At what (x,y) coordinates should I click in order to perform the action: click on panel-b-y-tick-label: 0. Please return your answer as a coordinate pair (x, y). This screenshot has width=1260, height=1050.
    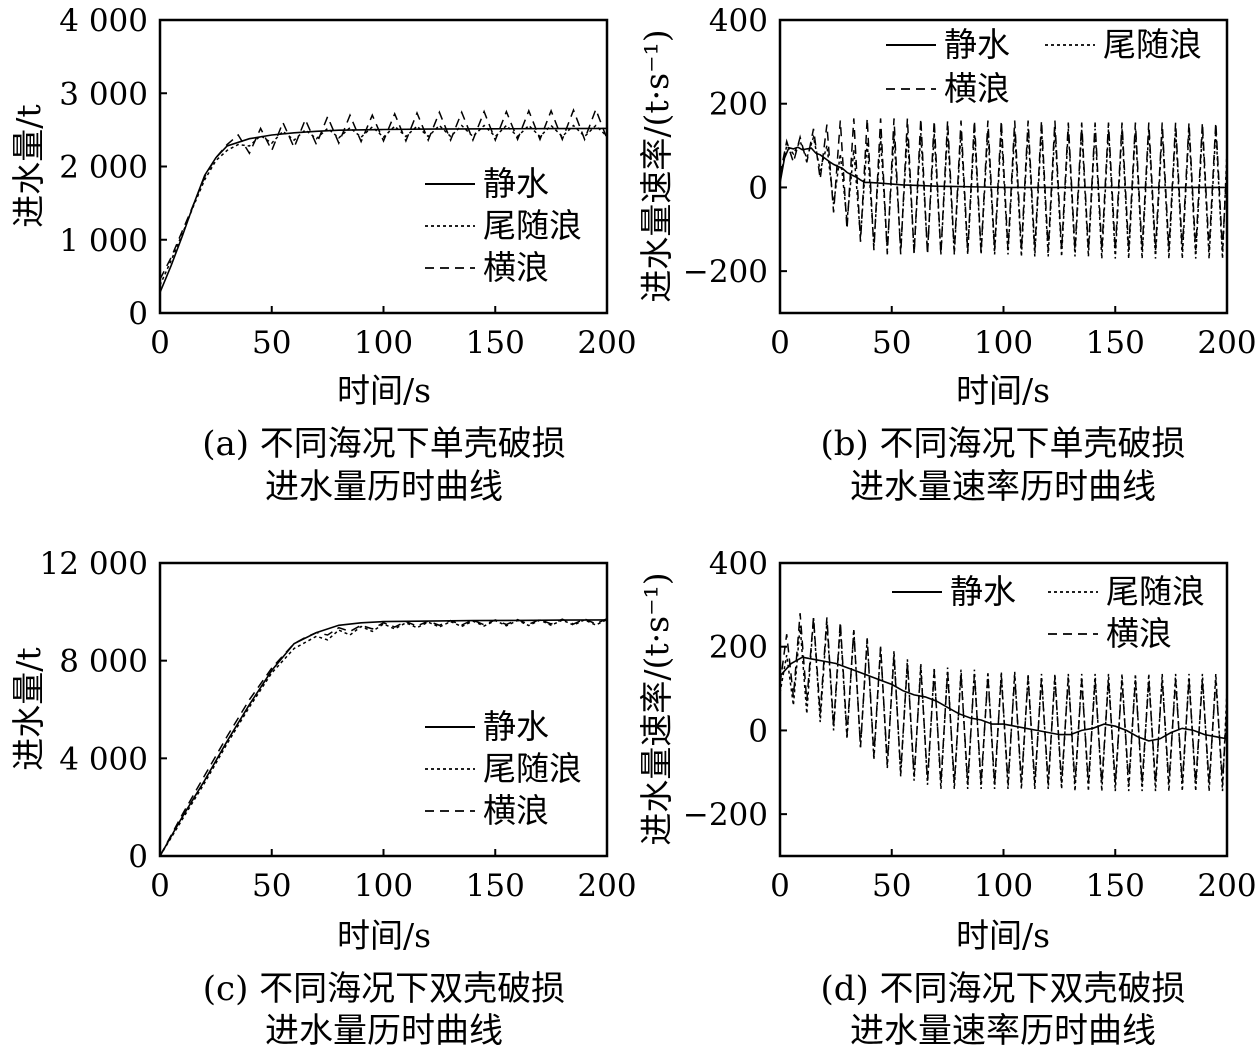
    Looking at the image, I should click on (758, 188).